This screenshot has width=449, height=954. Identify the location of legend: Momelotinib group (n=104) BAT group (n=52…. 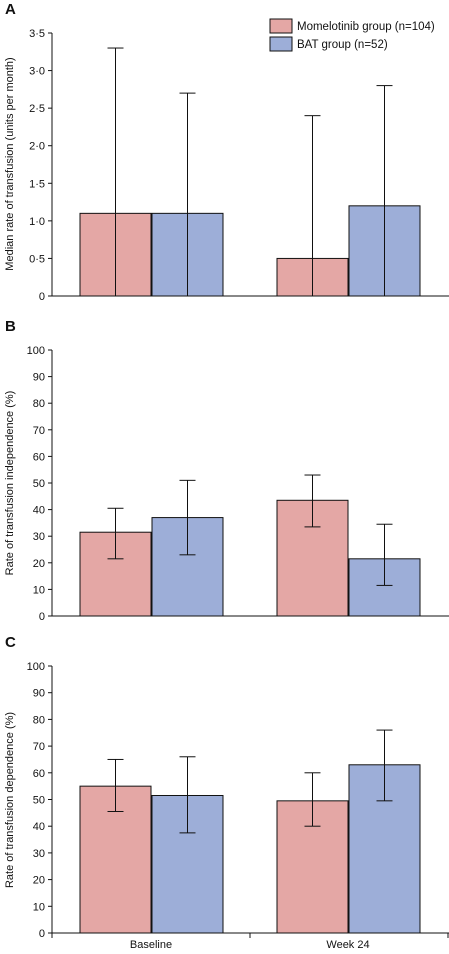
(352, 35).